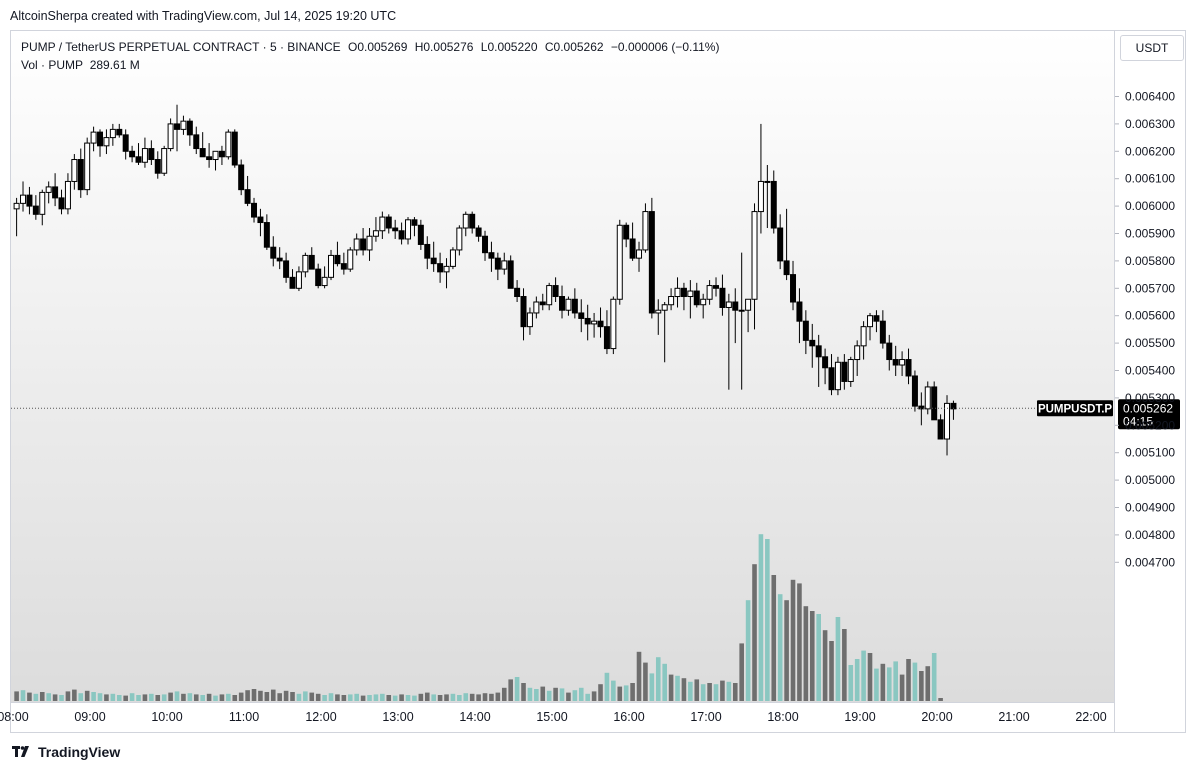 The height and width of the screenshot is (771, 1200). I want to click on price-tick-label: 0.005100, so click(1150, 453).